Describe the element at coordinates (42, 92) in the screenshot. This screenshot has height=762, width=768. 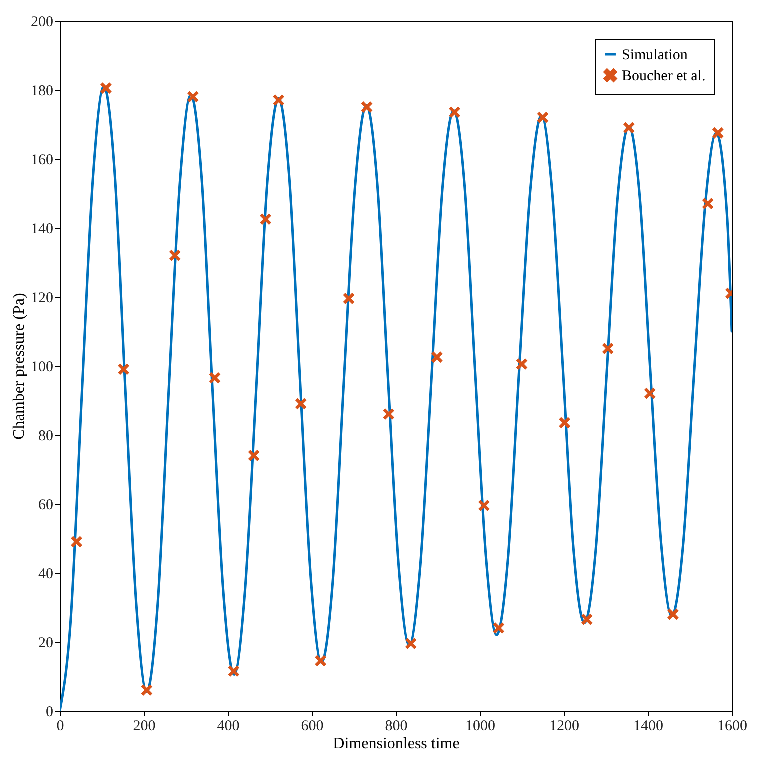
I see `y-tick-label: 180` at that location.